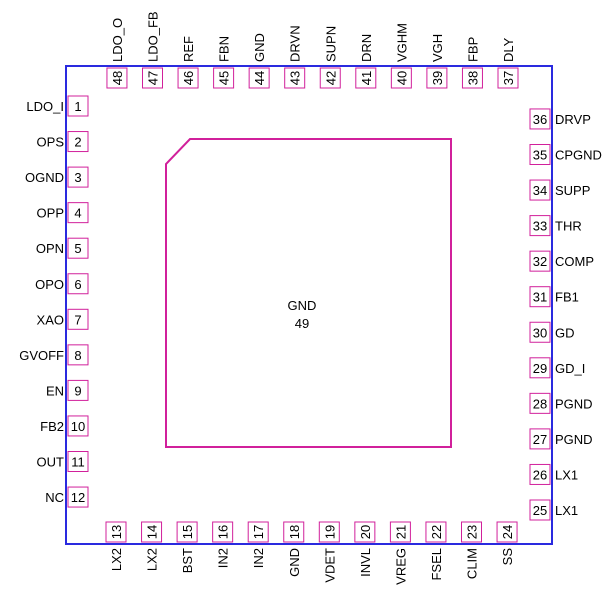 This screenshot has width=612, height=601. What do you see at coordinates (540, 226) in the screenshot?
I see `pin-number: 33` at bounding box center [540, 226].